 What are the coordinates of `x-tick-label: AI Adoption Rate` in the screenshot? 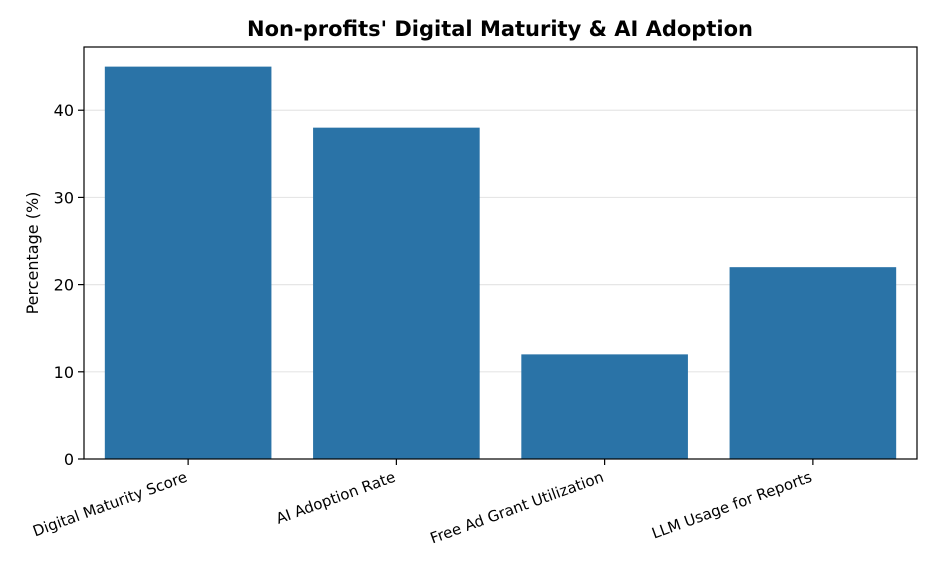 It's located at (336, 498).